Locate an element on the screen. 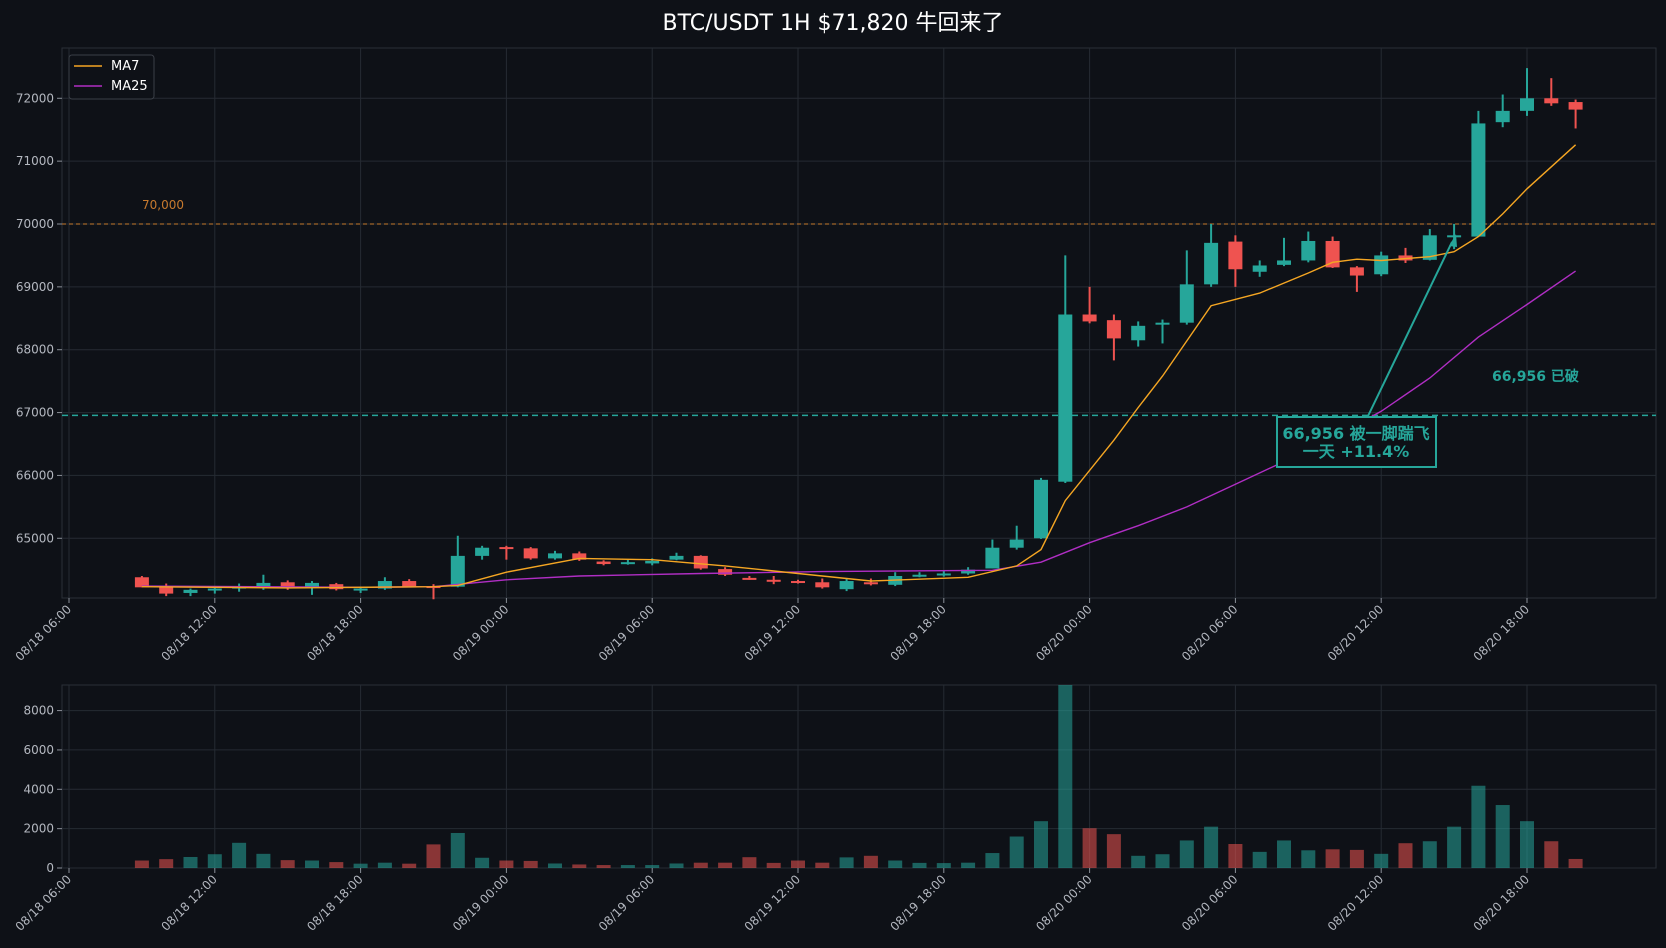 Image resolution: width=1666 pixels, height=948 pixels. legend: MA7 MA25 is located at coordinates (111, 77).